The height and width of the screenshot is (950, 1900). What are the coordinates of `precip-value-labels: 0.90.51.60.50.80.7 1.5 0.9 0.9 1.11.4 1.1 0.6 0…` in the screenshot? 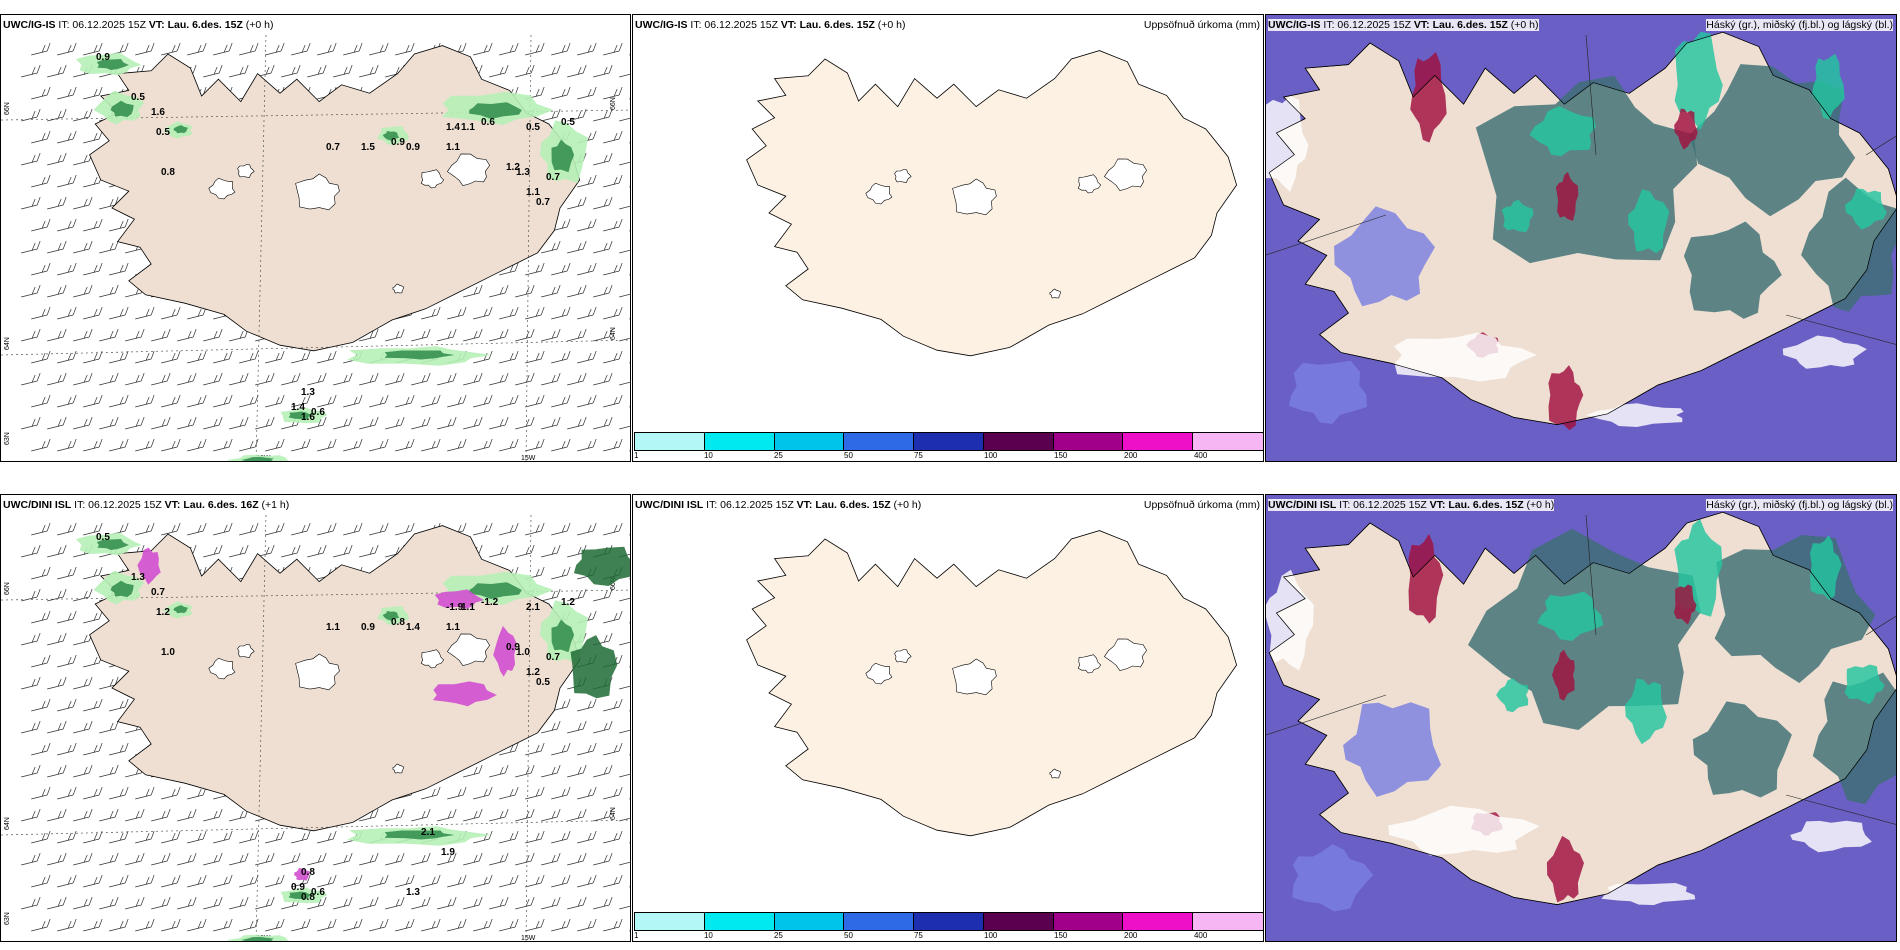 It's located at (335, 237).